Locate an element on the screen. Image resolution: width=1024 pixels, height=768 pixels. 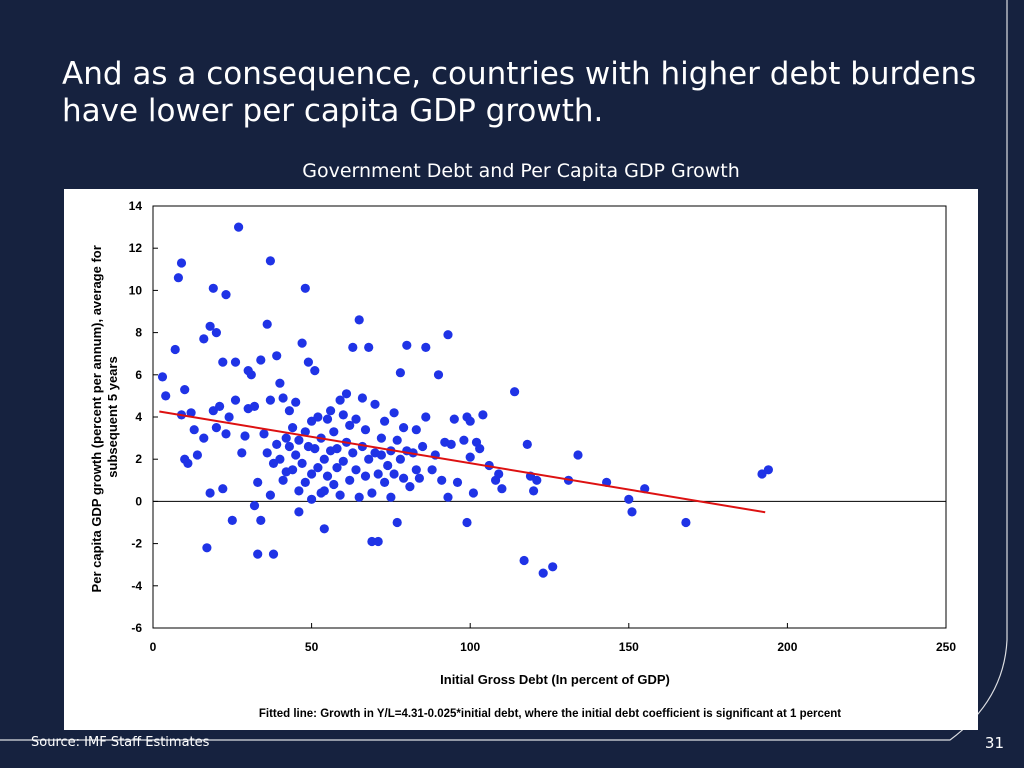
y-tick-label: 4 is located at coordinates (138, 417).